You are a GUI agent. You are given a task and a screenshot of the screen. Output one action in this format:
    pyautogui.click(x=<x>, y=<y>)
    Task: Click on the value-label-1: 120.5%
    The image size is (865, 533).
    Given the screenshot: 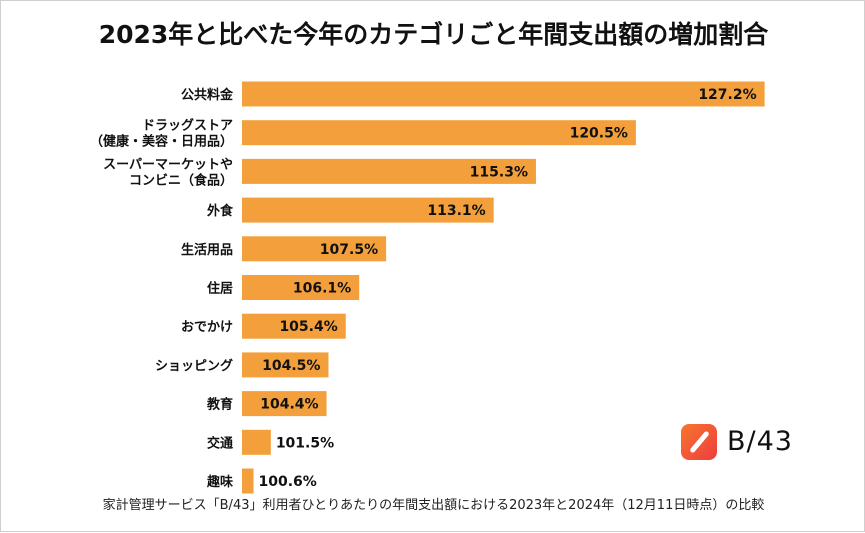 What is the action you would take?
    pyautogui.click(x=599, y=134)
    